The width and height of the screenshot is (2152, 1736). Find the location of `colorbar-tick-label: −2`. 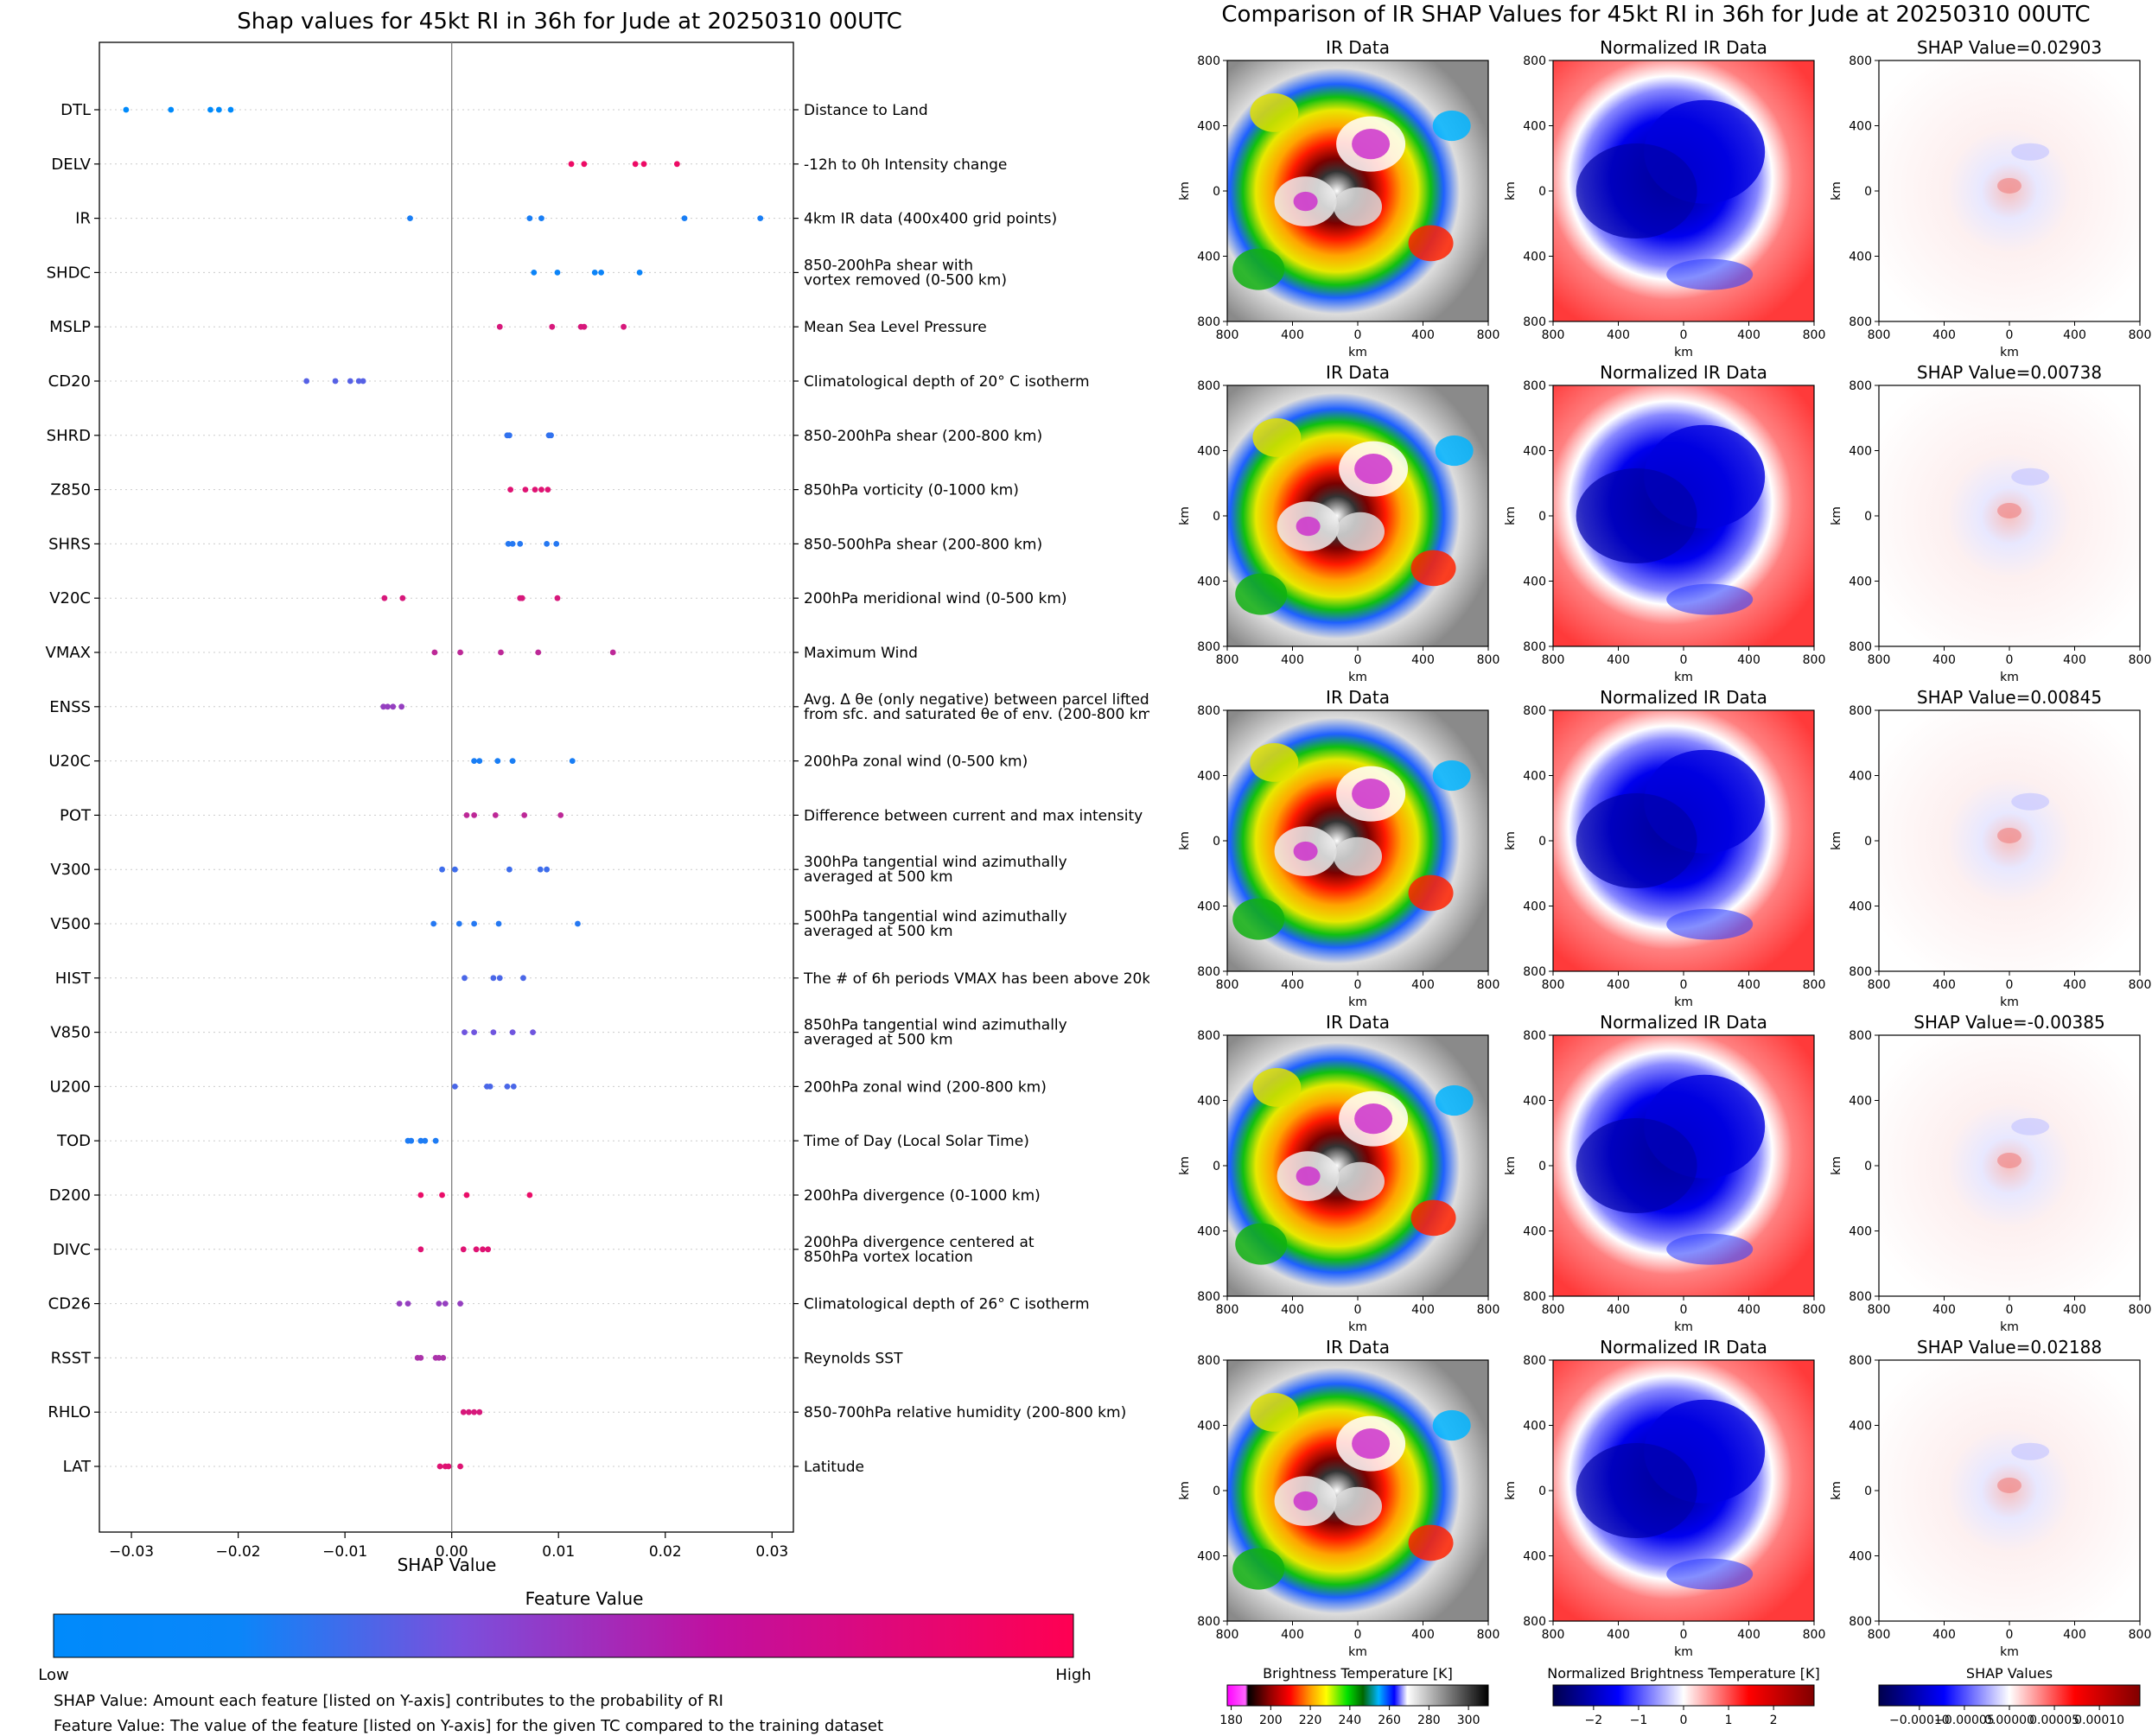

colorbar-tick-label: −2 is located at coordinates (1594, 1720).